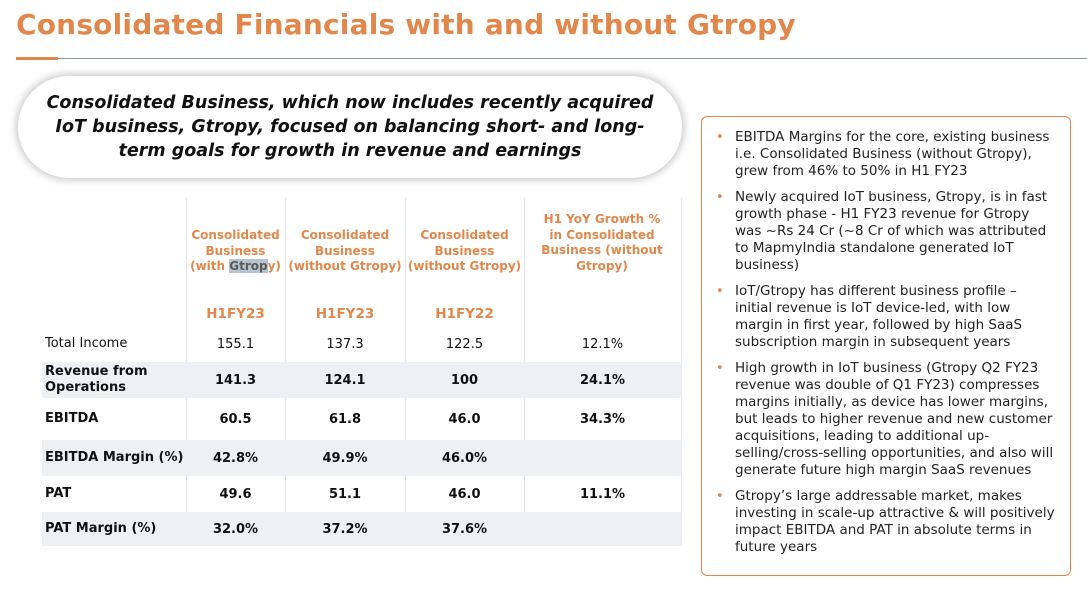 The image size is (1087, 589). Describe the element at coordinates (235, 494) in the screenshot. I see `table-cell: 49.6` at that location.